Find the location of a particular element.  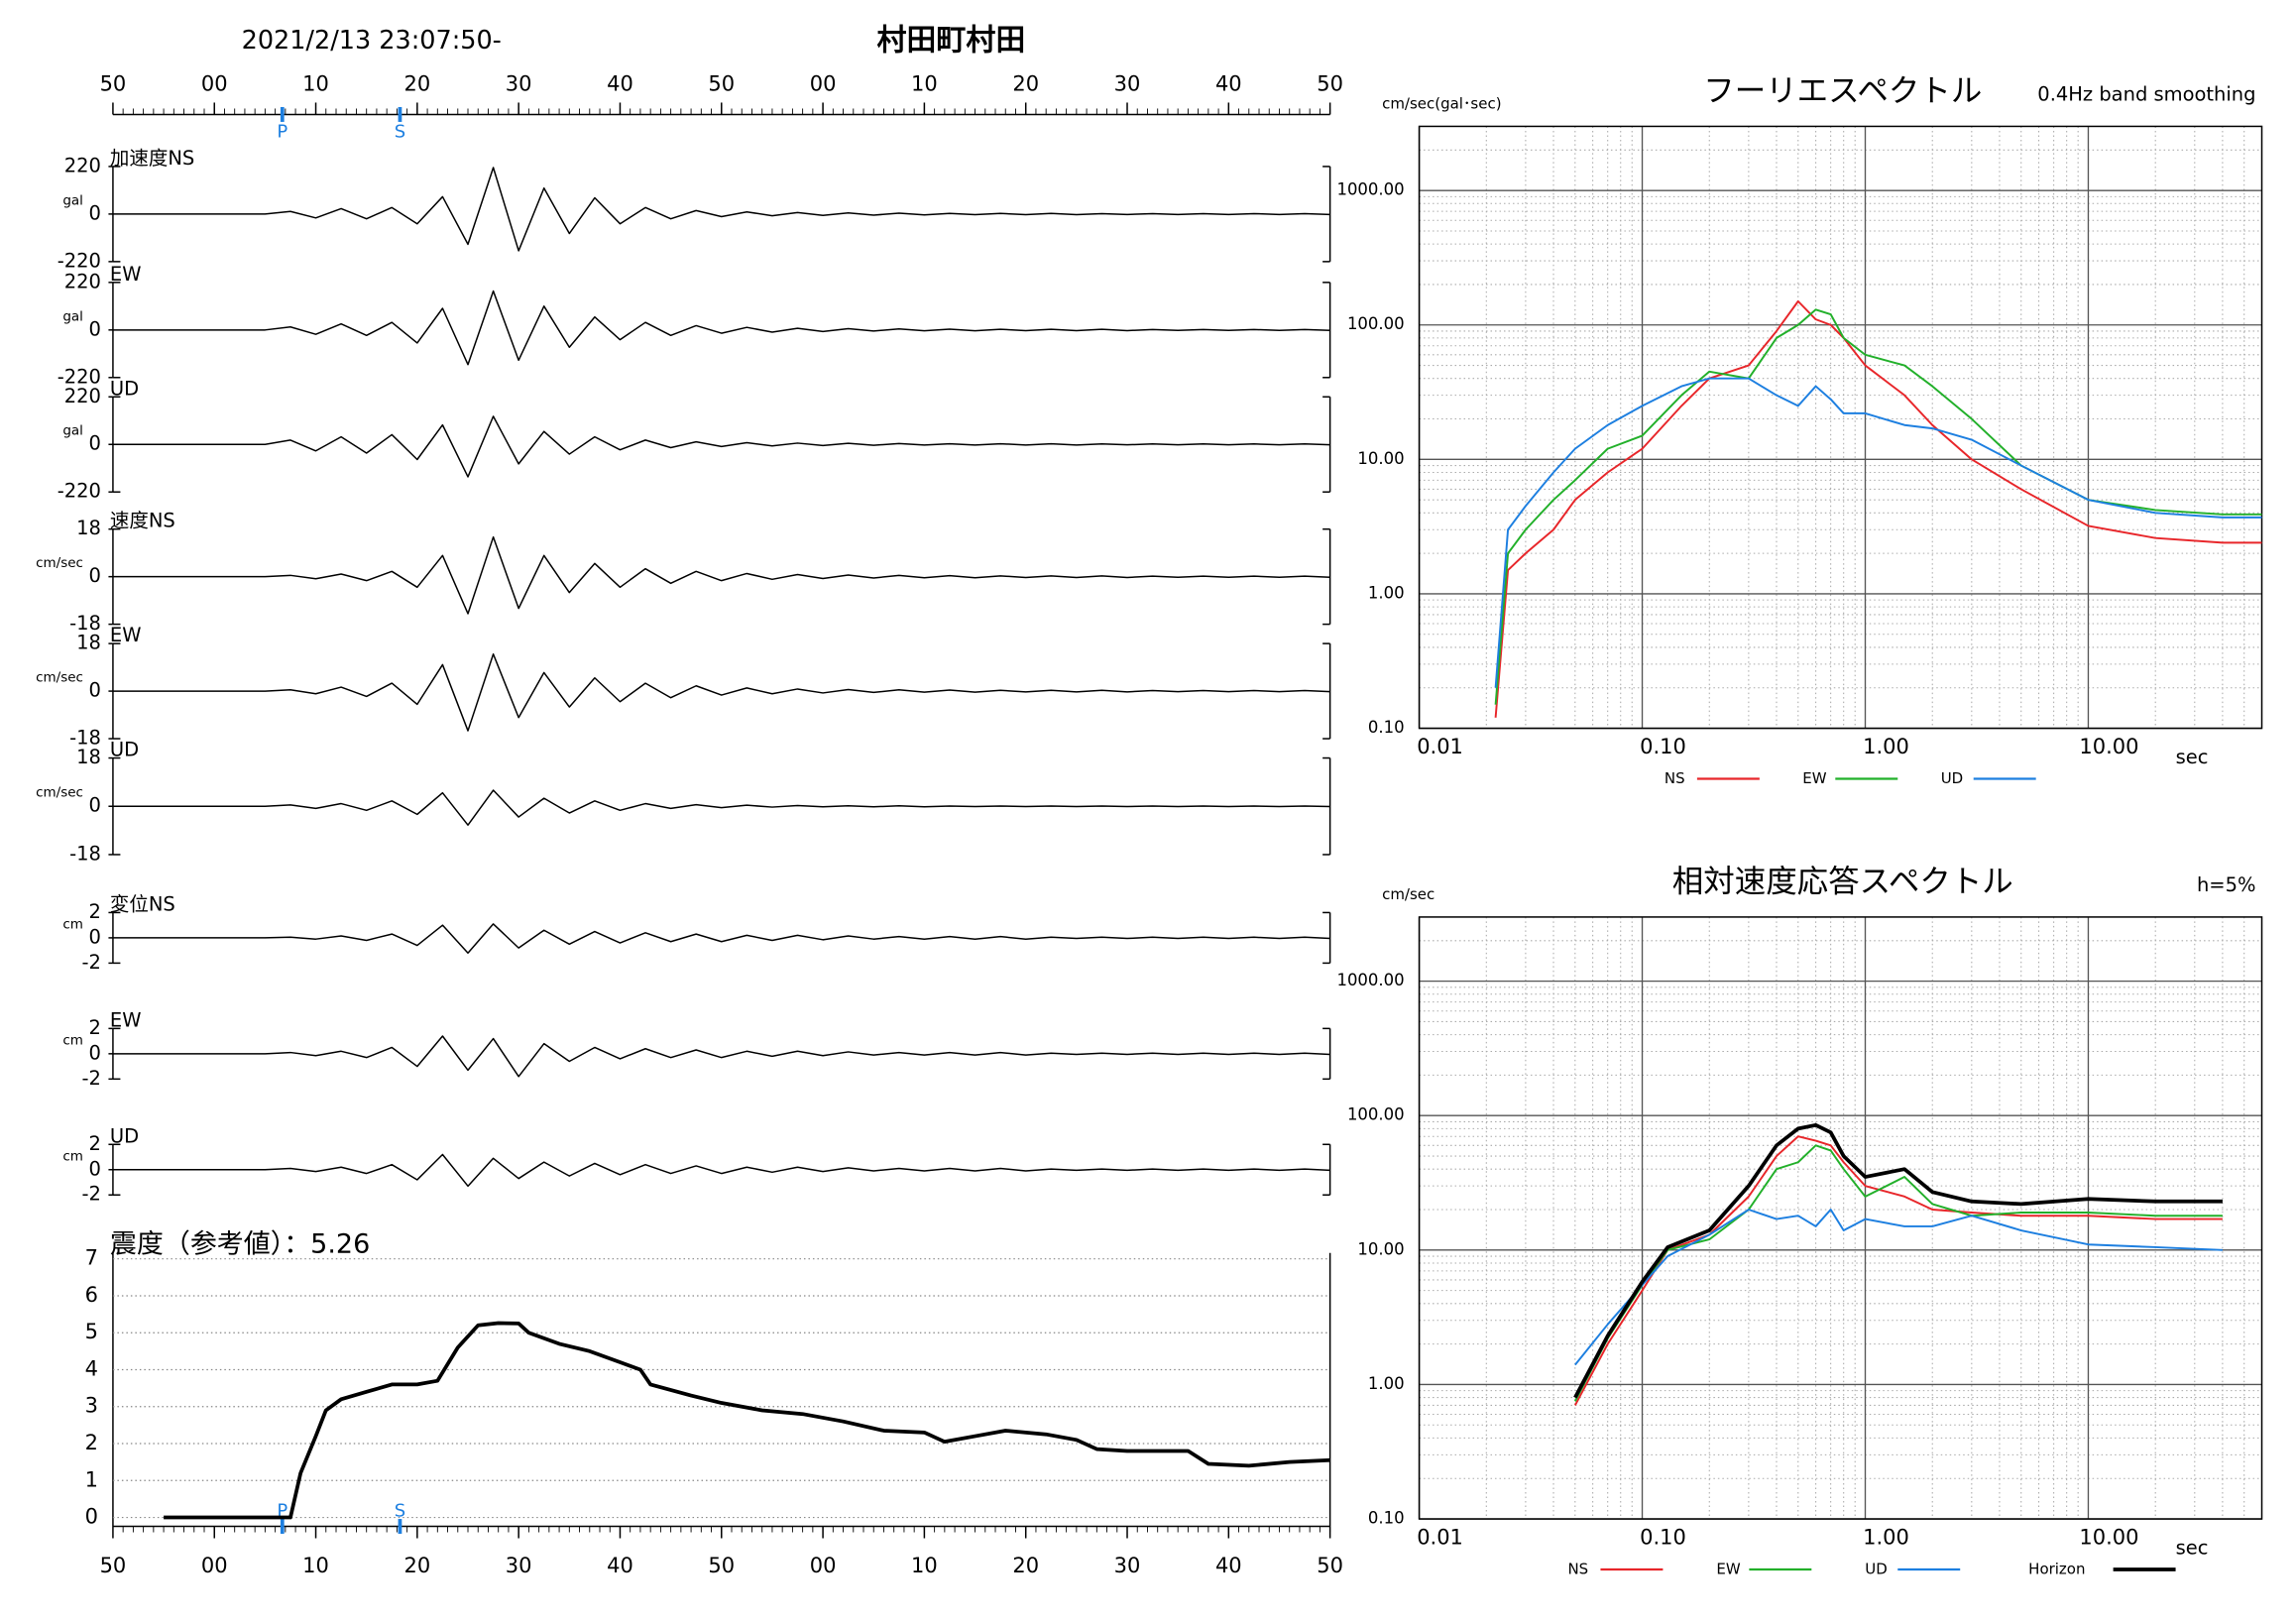

y-axis-label: cm/sec(gal･sec) is located at coordinates (1441, 103).